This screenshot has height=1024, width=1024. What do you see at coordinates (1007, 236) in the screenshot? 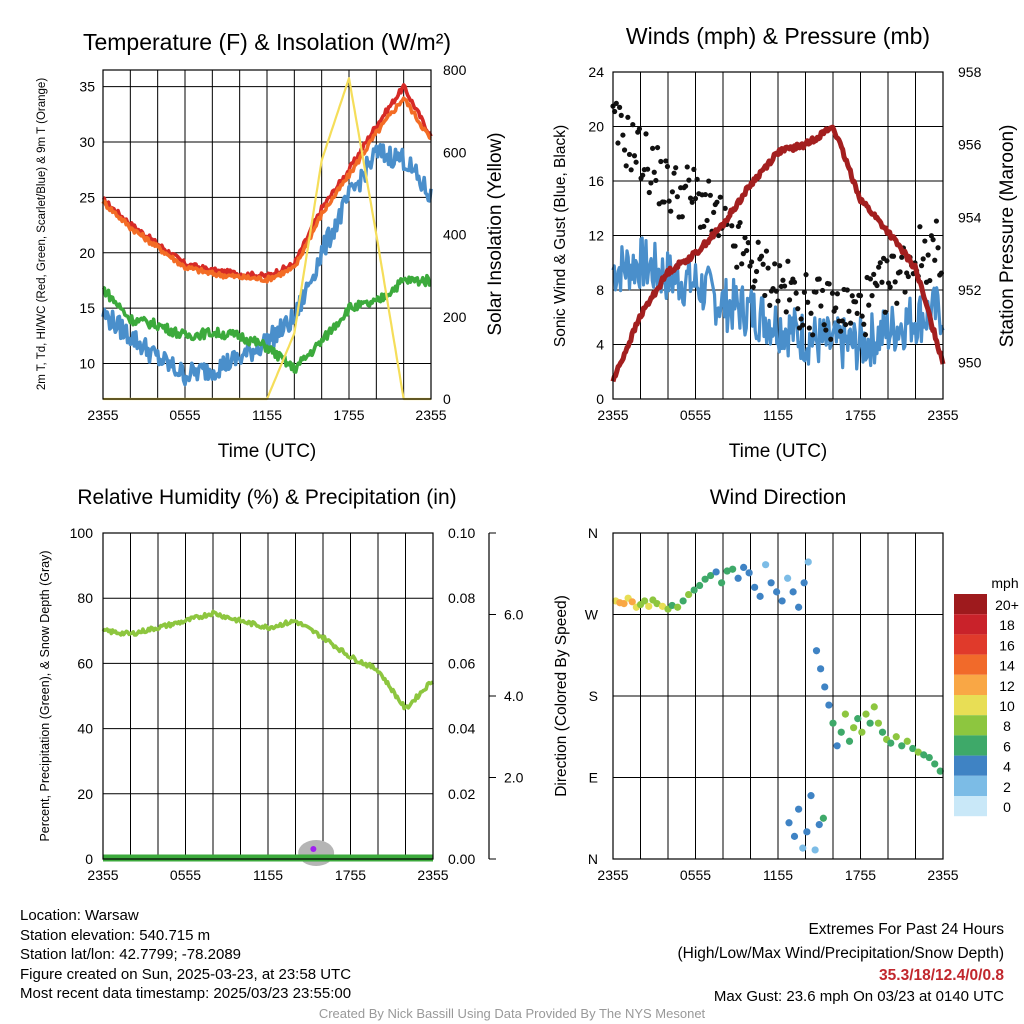
I see `y-right-axis-label: Station Pressure (Maroon)` at bounding box center [1007, 236].